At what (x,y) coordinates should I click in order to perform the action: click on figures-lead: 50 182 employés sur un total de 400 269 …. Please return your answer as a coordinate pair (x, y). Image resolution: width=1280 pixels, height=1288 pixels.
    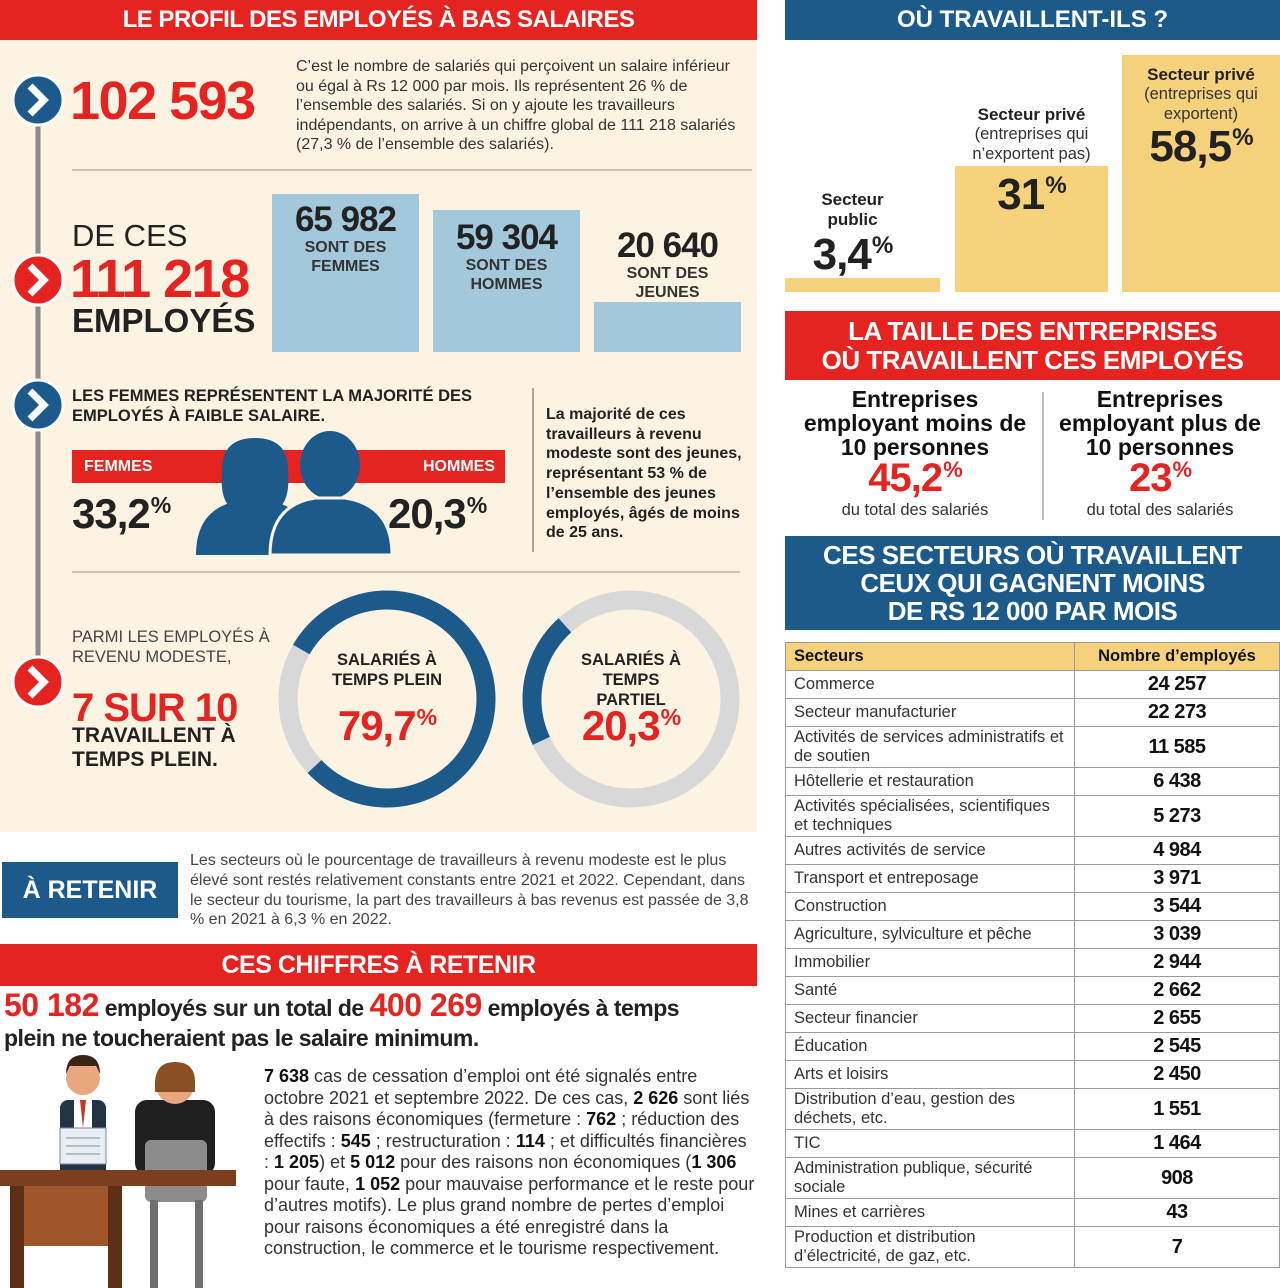
    Looking at the image, I should click on (354, 1020).